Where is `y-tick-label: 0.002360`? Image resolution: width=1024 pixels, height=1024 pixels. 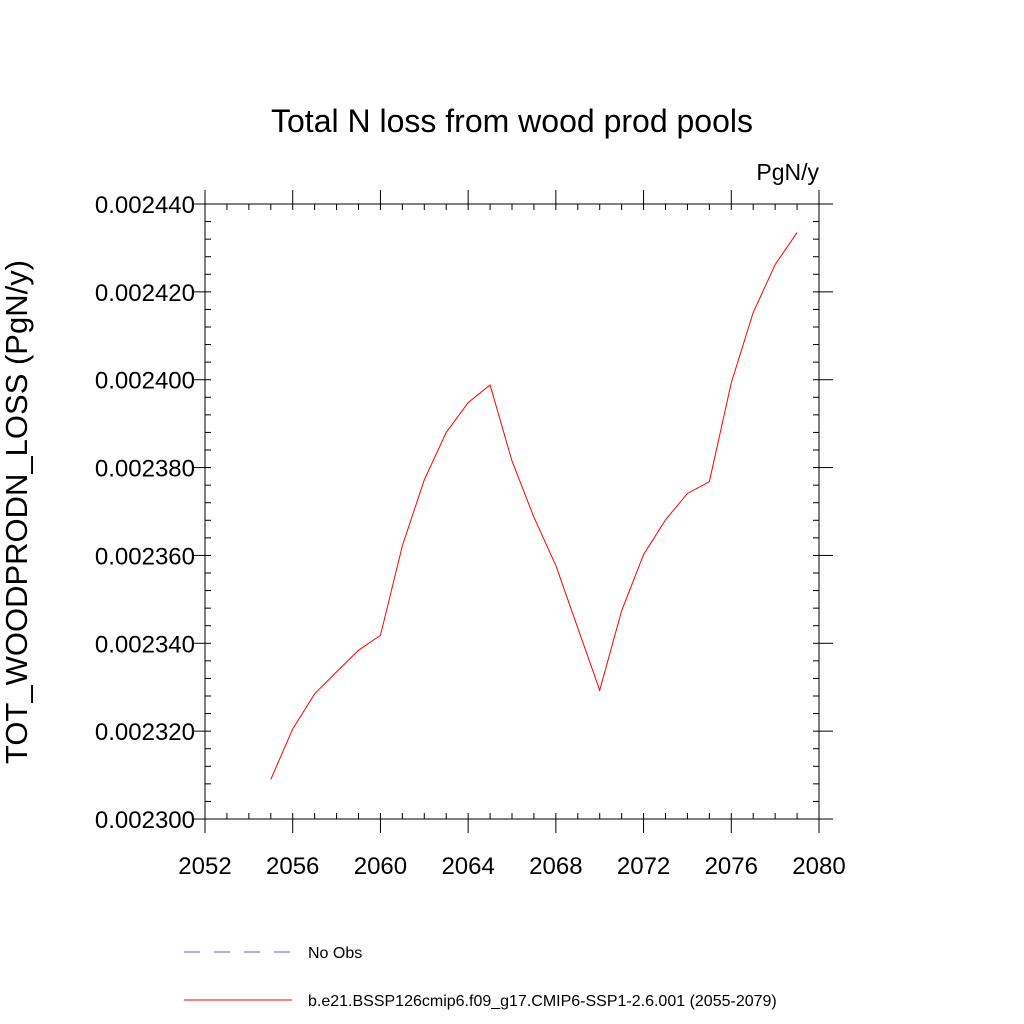 y-tick-label: 0.002360 is located at coordinates (145, 556).